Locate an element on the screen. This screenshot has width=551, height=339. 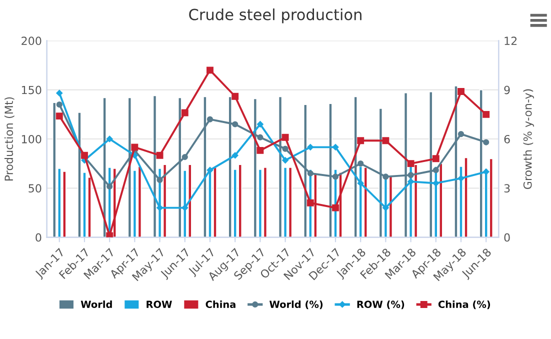
y-axis-title: Production (Mt) is located at coordinates (9, 139).